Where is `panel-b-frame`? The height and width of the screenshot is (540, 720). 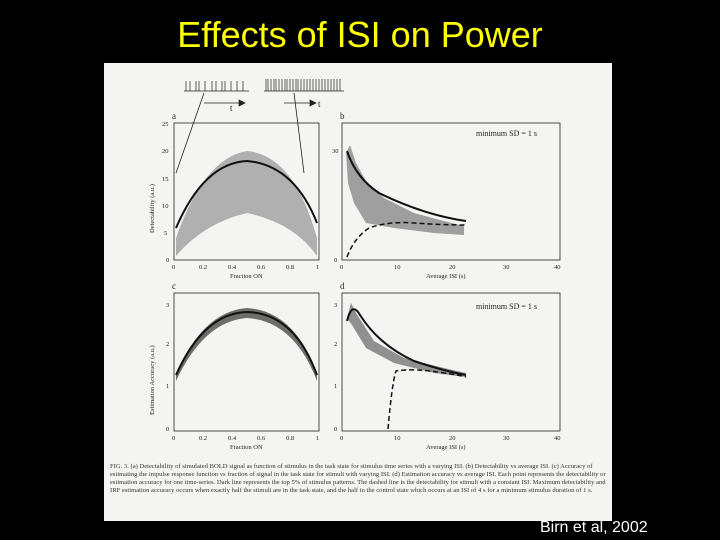 panel-b-frame is located at coordinates (451, 191).